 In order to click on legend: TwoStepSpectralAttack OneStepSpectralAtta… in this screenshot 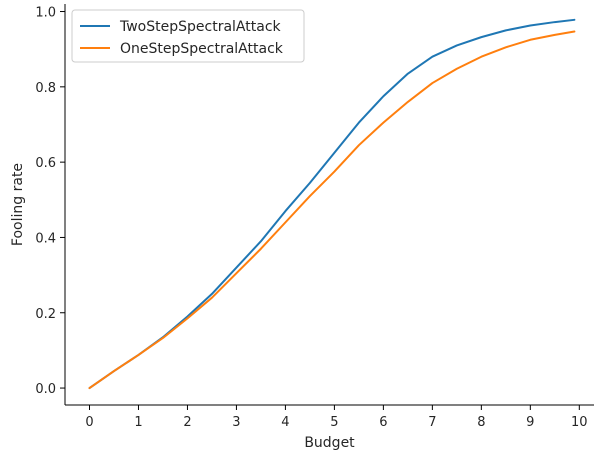, I will do `click(188, 36)`.